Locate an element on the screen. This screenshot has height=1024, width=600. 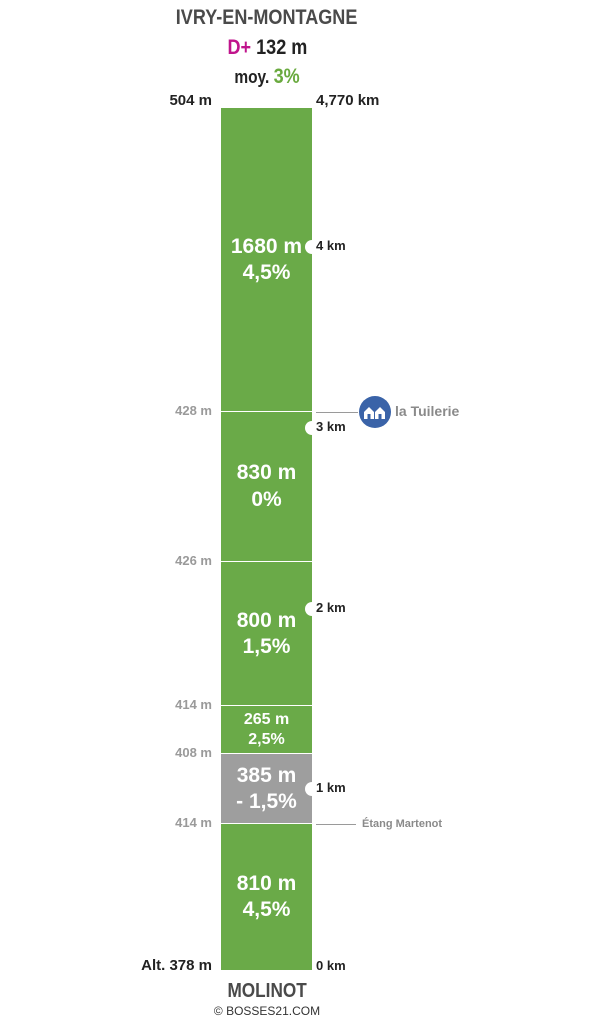
segment-5: 385 m- 1,5% is located at coordinates (266, 789).